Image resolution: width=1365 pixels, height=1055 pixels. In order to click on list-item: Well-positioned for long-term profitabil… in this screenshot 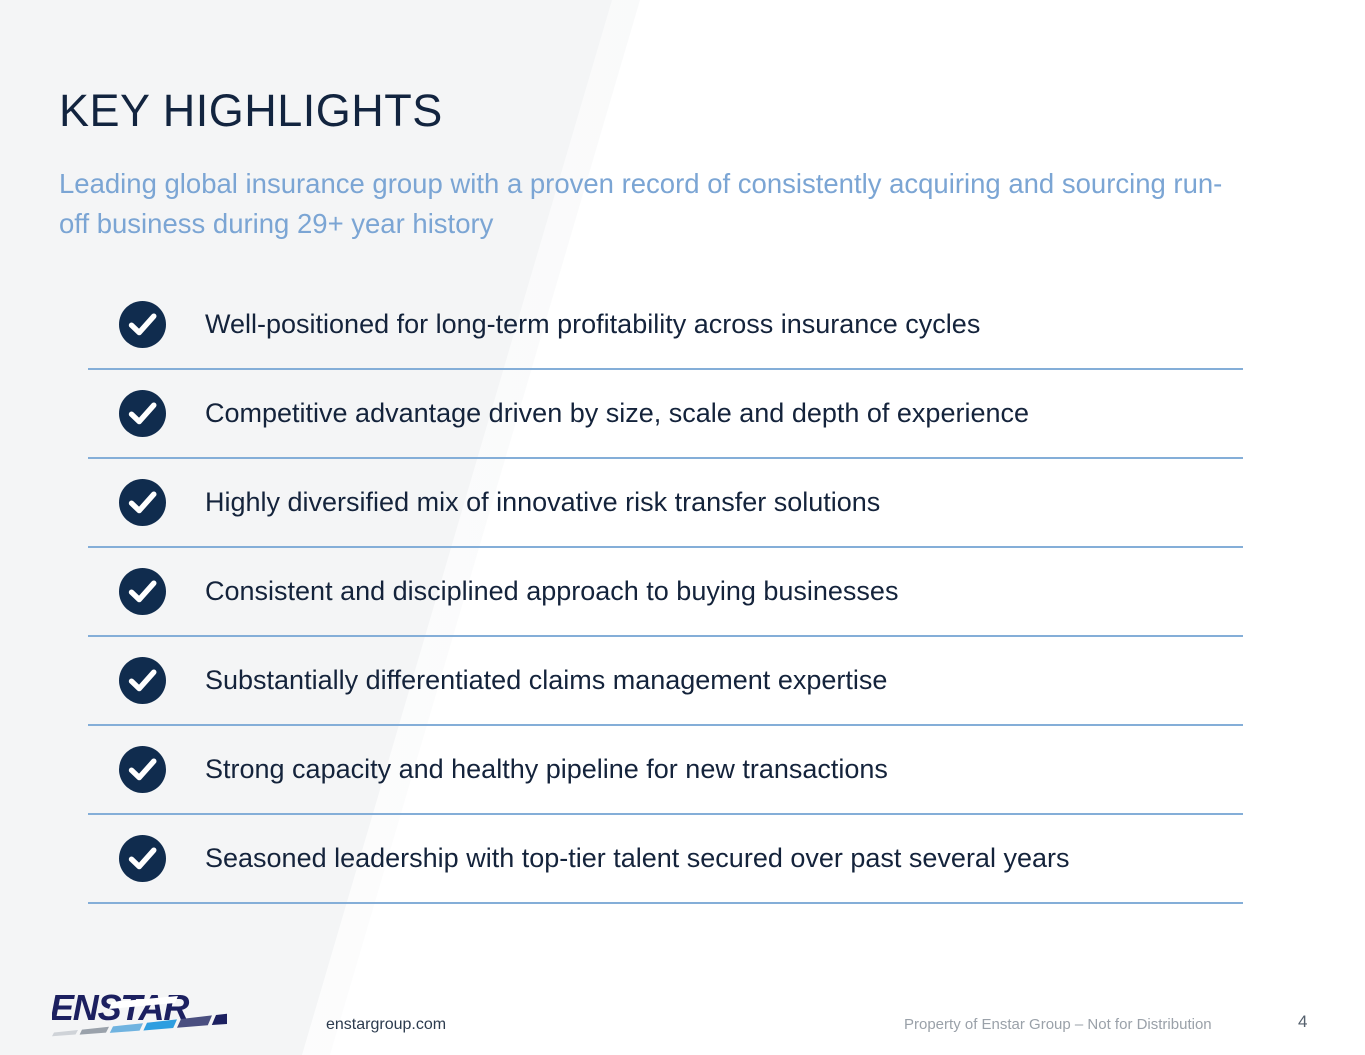, I will do `click(665, 325)`.